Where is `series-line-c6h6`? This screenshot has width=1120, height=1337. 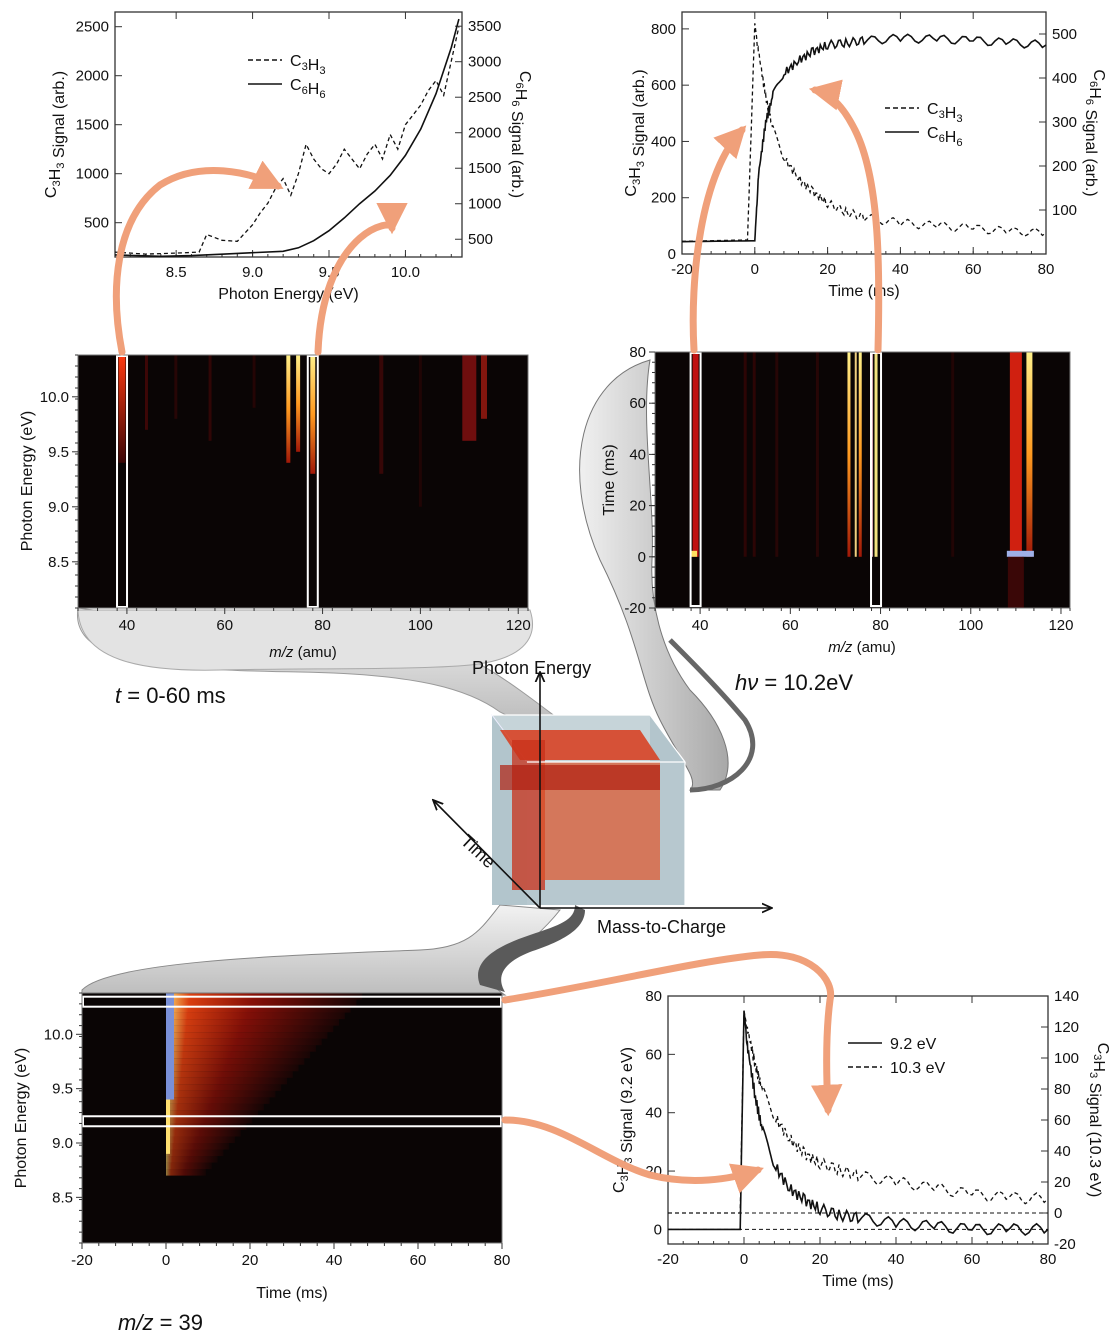
series-line-c6h6 is located at coordinates (287, 138).